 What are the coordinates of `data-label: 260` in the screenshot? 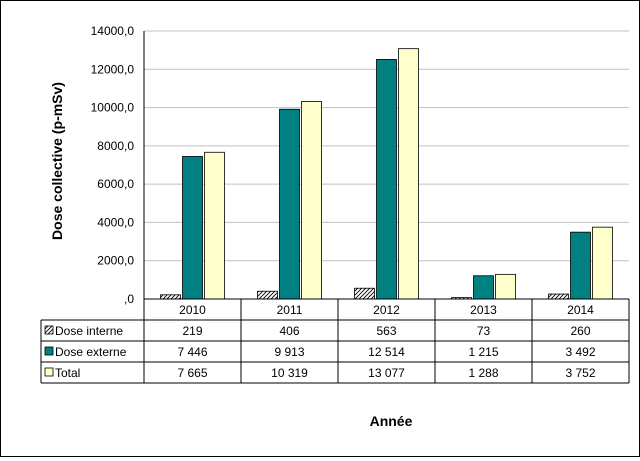 It's located at (580, 331).